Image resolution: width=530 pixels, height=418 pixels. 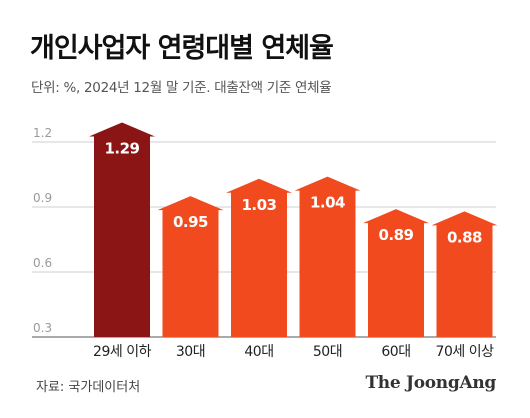 I want to click on y-tick-label: 1.2, so click(x=42, y=133).